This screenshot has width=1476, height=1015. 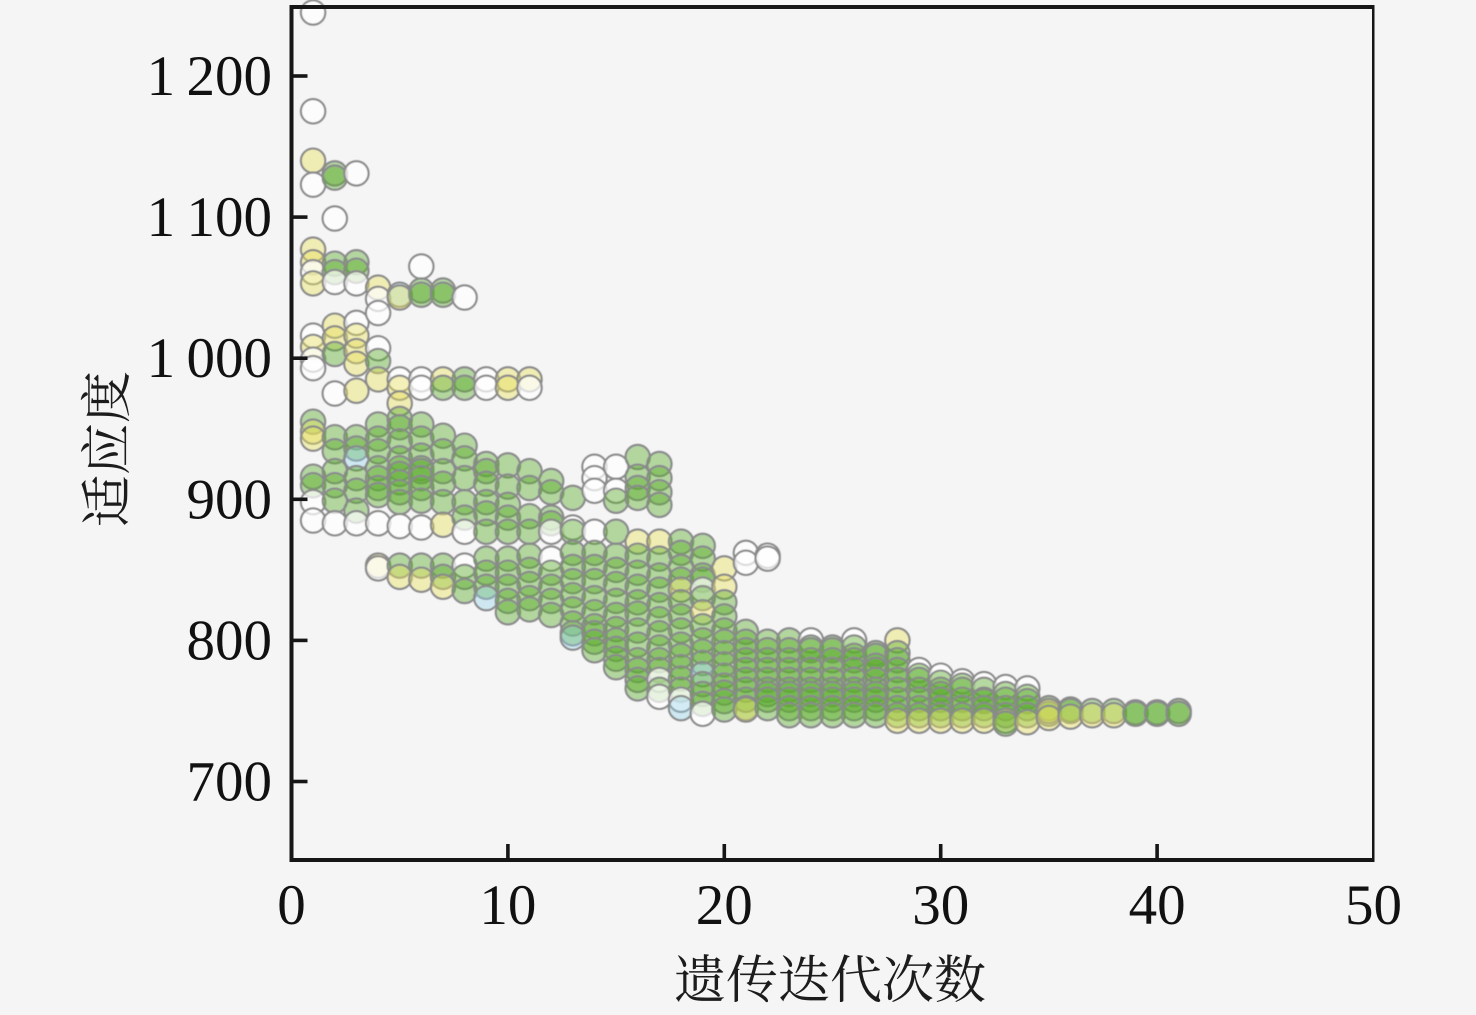 What do you see at coordinates (209, 76) in the screenshot?
I see `svg-text: 1 200` at bounding box center [209, 76].